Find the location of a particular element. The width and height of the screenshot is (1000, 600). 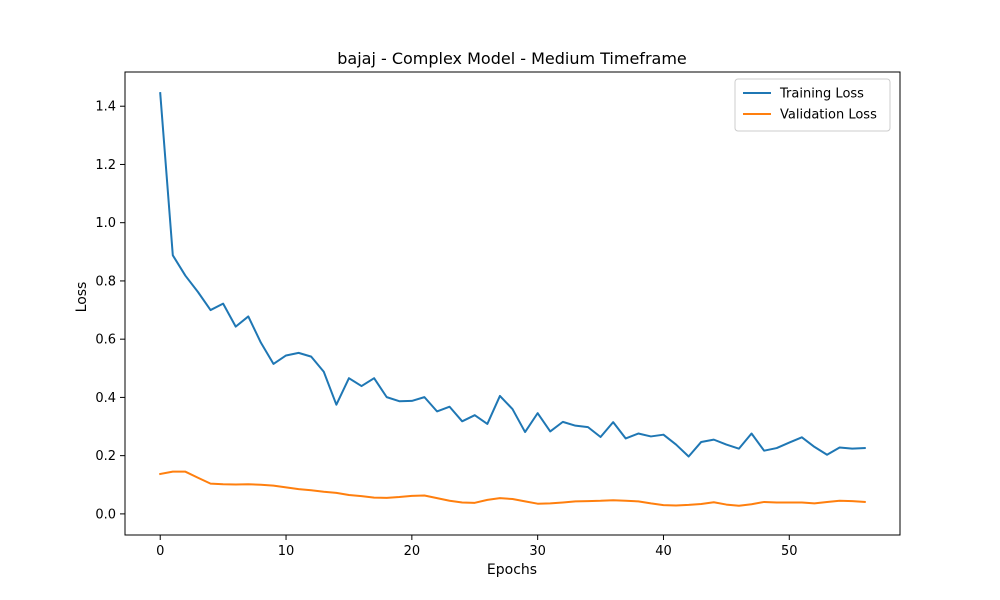

x-axis-title: Epochs is located at coordinates (512, 570).